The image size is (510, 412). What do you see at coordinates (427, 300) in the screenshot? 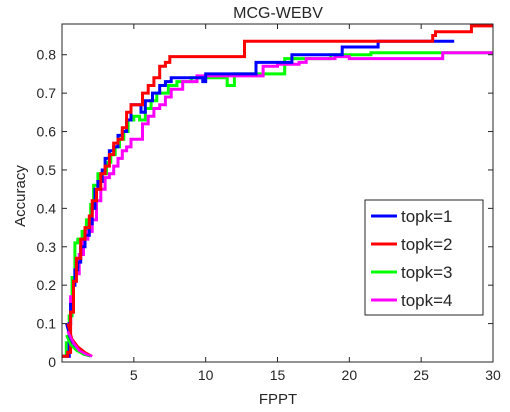
I see `legend-label: topk=4` at bounding box center [427, 300].